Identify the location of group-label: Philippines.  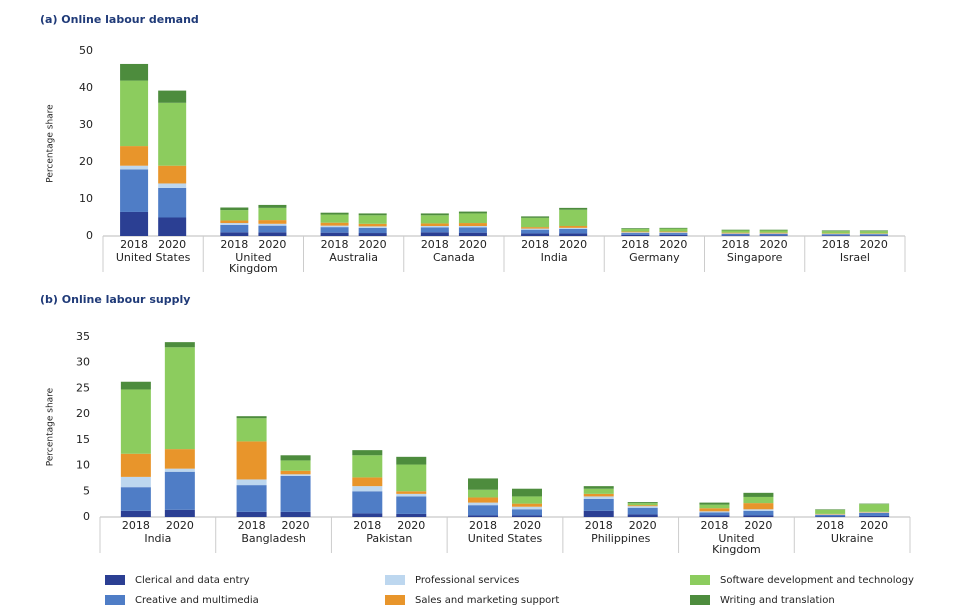
(621, 538).